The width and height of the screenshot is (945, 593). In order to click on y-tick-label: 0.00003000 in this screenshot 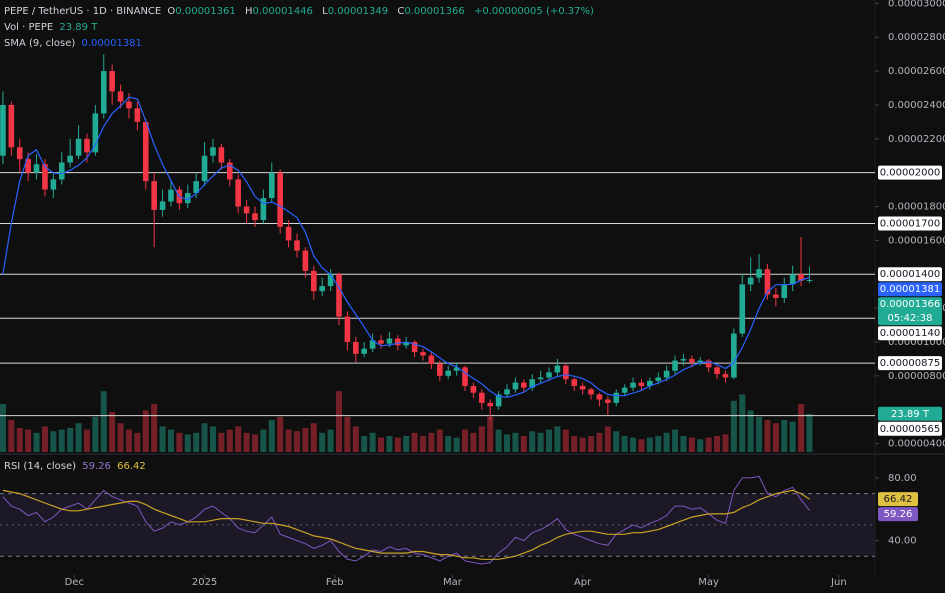, I will do `click(916, 4)`.